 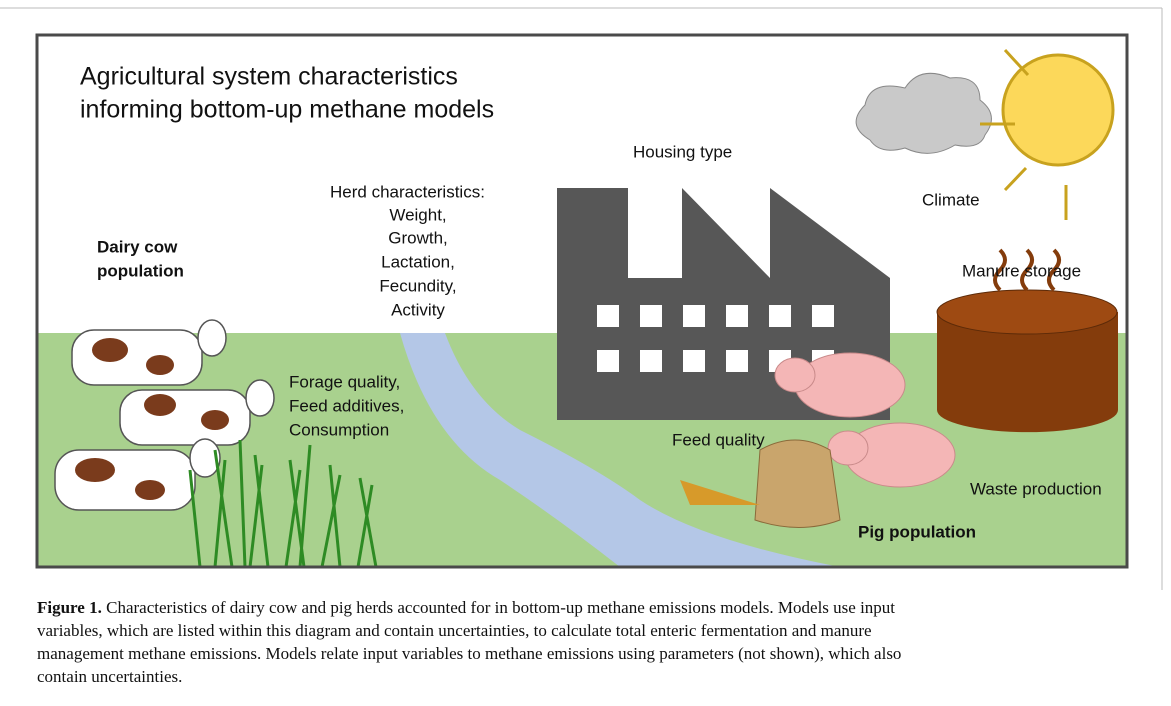 I want to click on label: population, so click(x=140, y=270).